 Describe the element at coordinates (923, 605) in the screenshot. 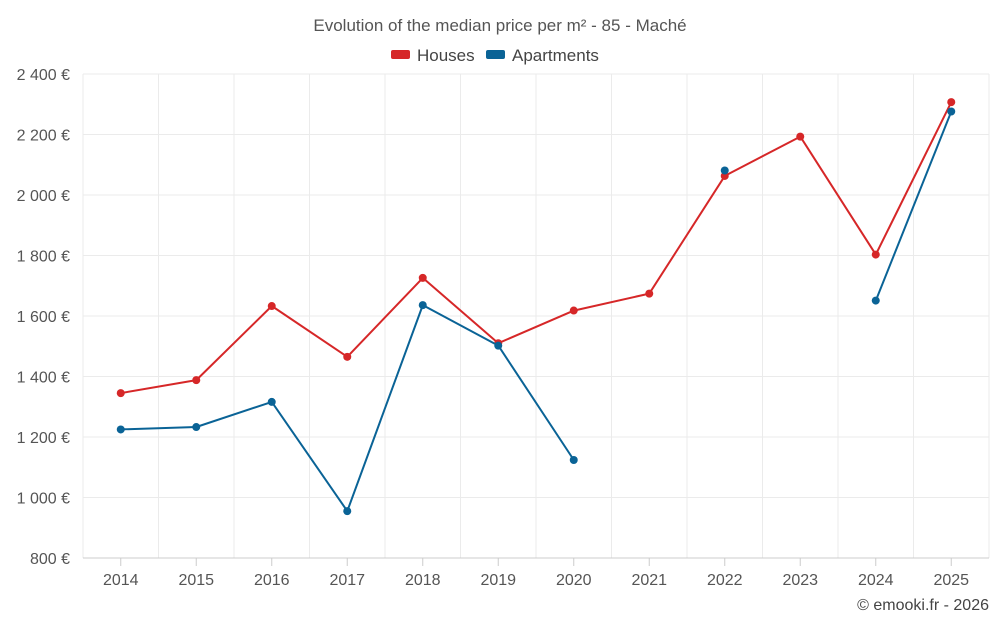

I see `credit-text: © emooki.fr - 2026` at that location.